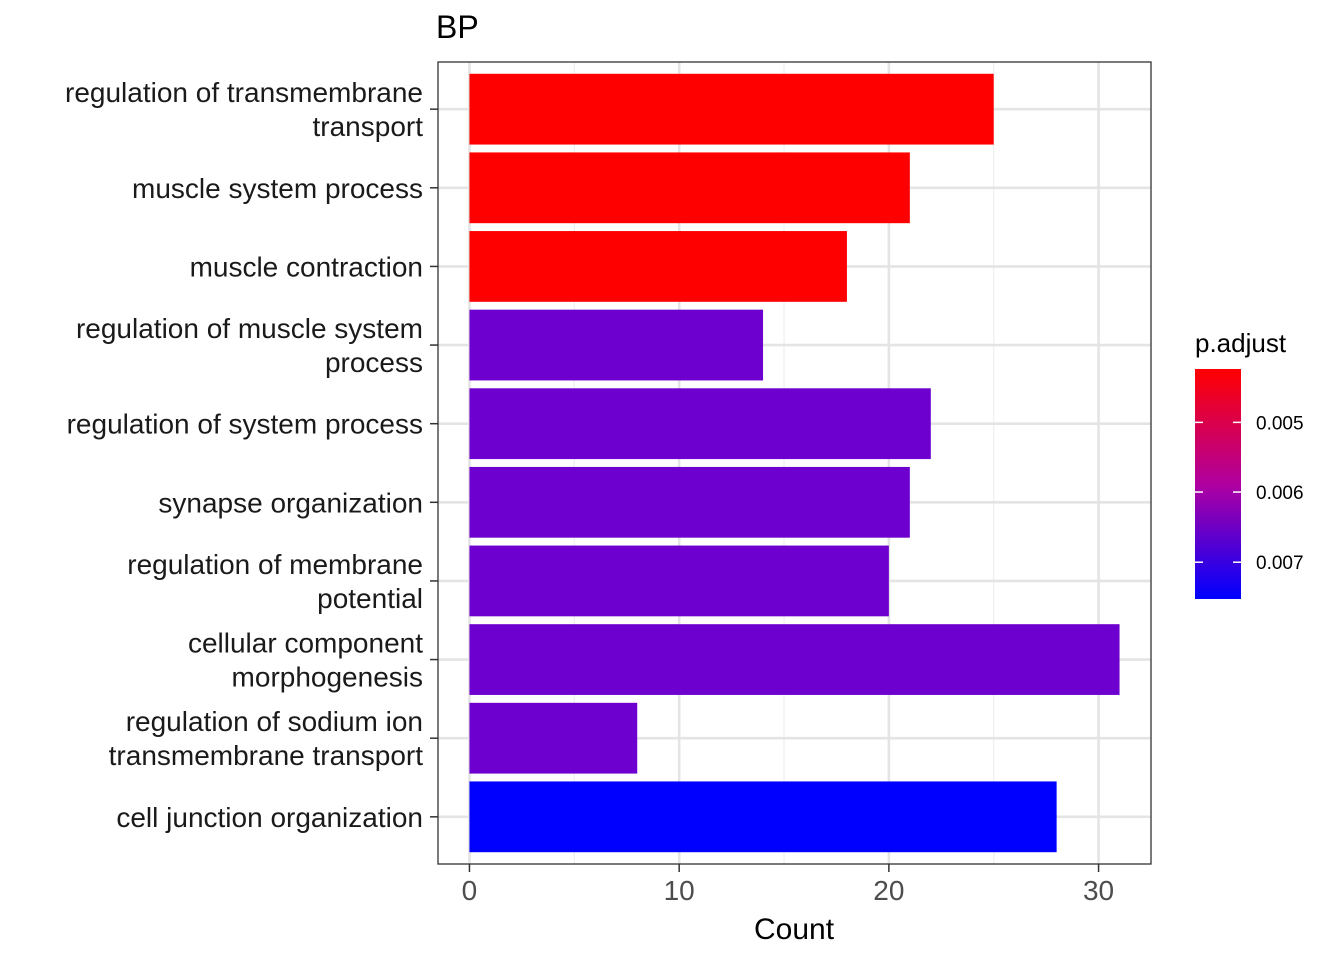 This screenshot has width=1344, height=960. Describe the element at coordinates (305, 643) in the screenshot. I see `category-label-line: cellular component` at that location.